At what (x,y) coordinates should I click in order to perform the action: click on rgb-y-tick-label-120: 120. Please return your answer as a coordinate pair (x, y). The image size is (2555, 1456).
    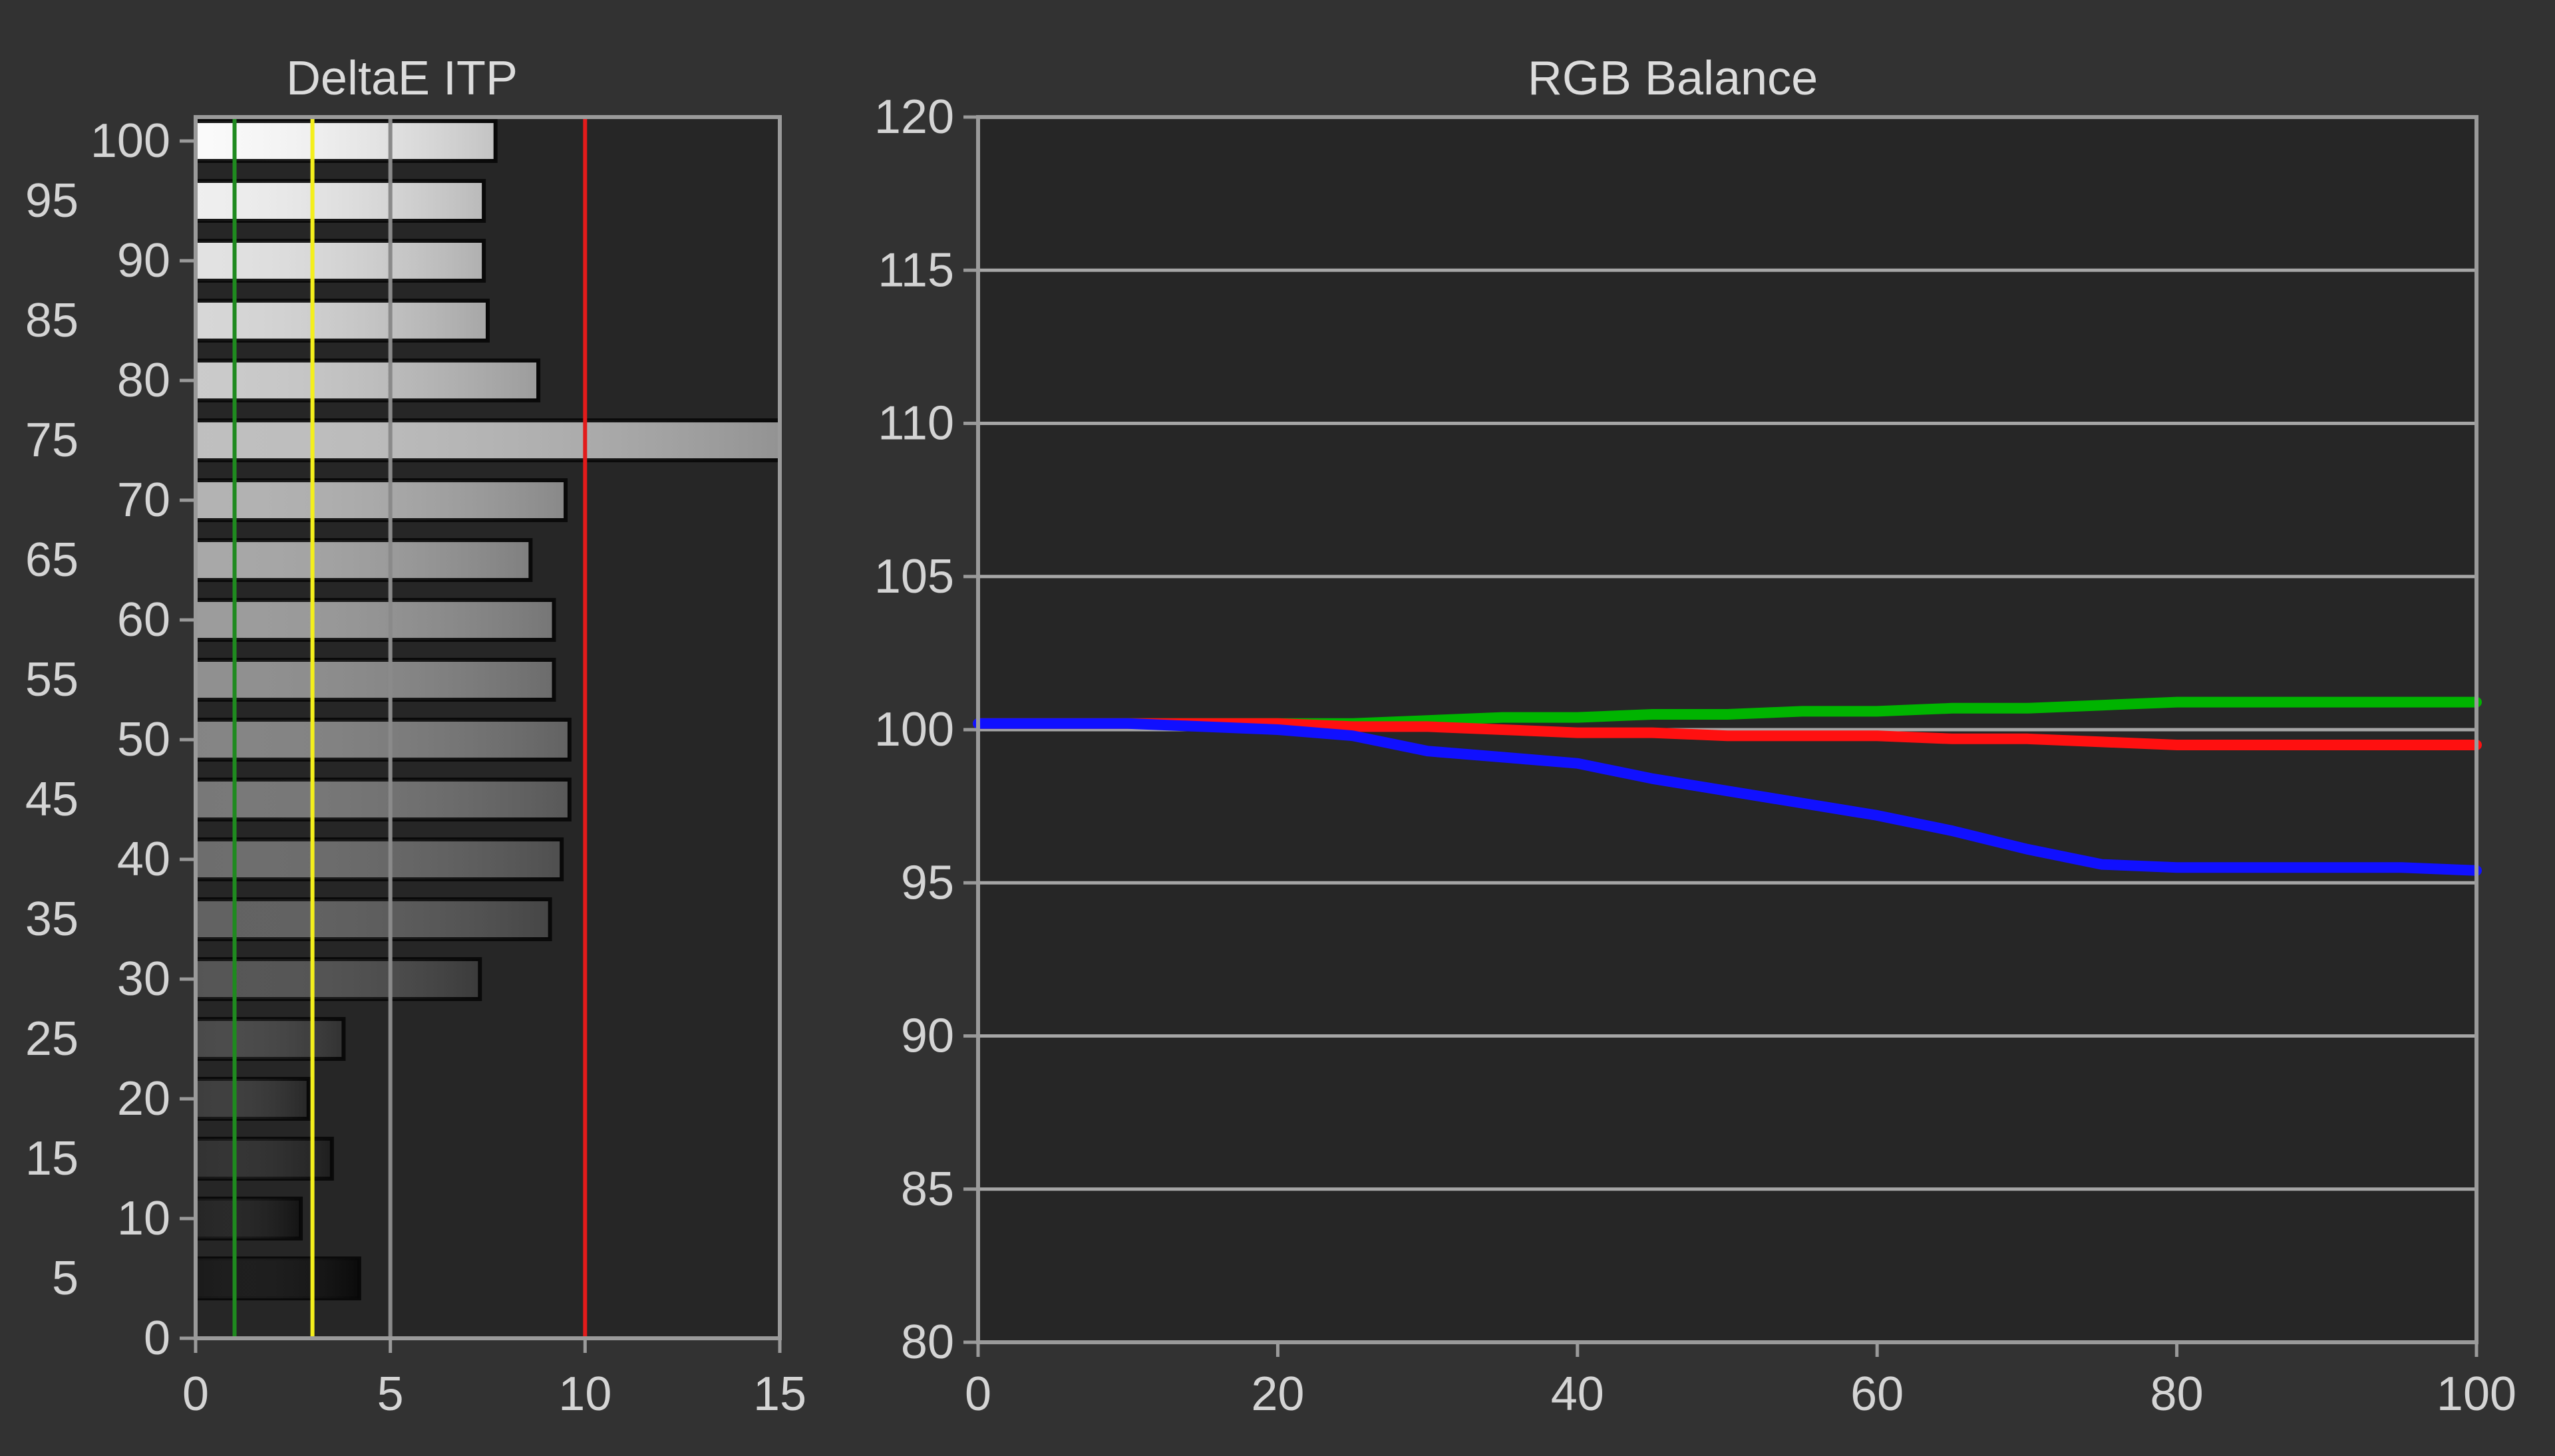
    Looking at the image, I should click on (914, 117).